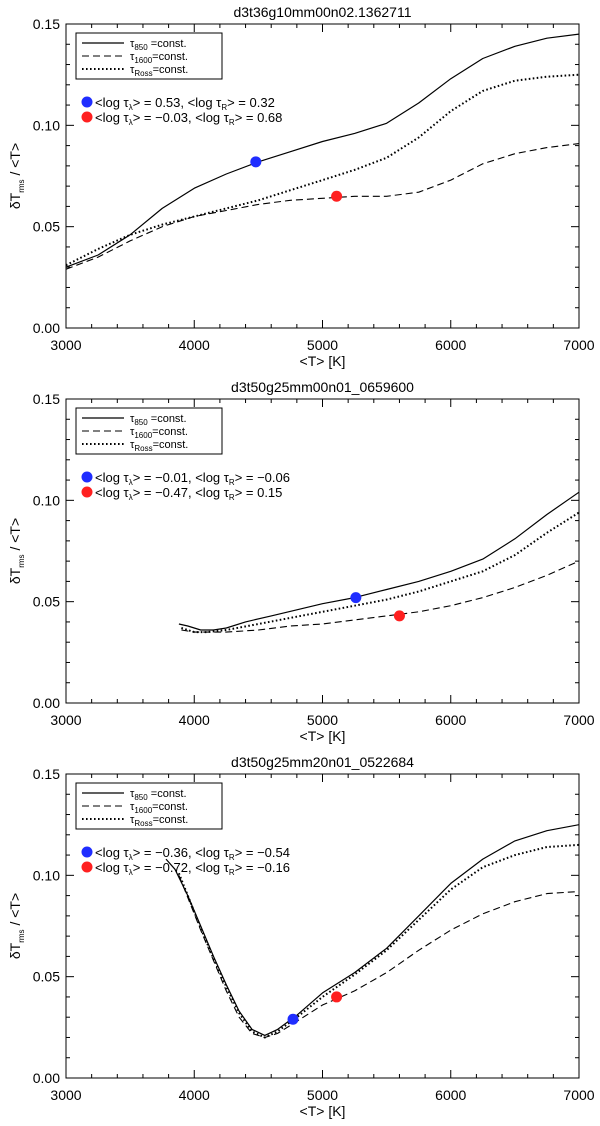 This screenshot has width=600, height=1126. Describe the element at coordinates (192, 853) in the screenshot. I see `annotation-text: <log τλ> = −0.36, <log τR> = −0.54` at that location.